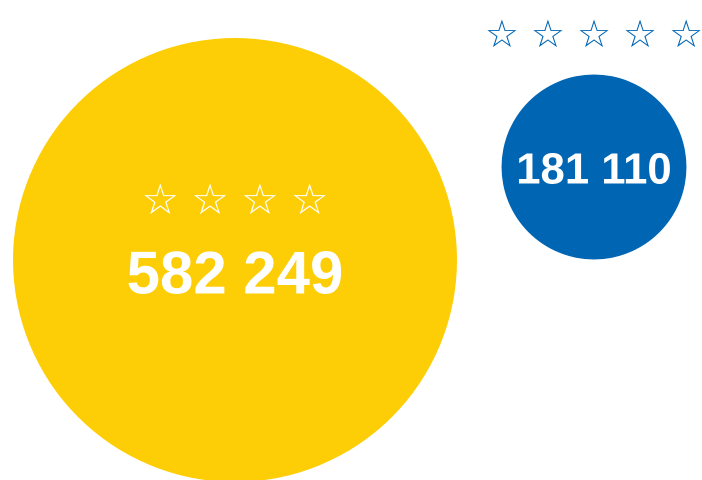 This screenshot has height=480, width=702. Describe the element at coordinates (235, 273) in the screenshot. I see `value-label: 582 249` at that location.